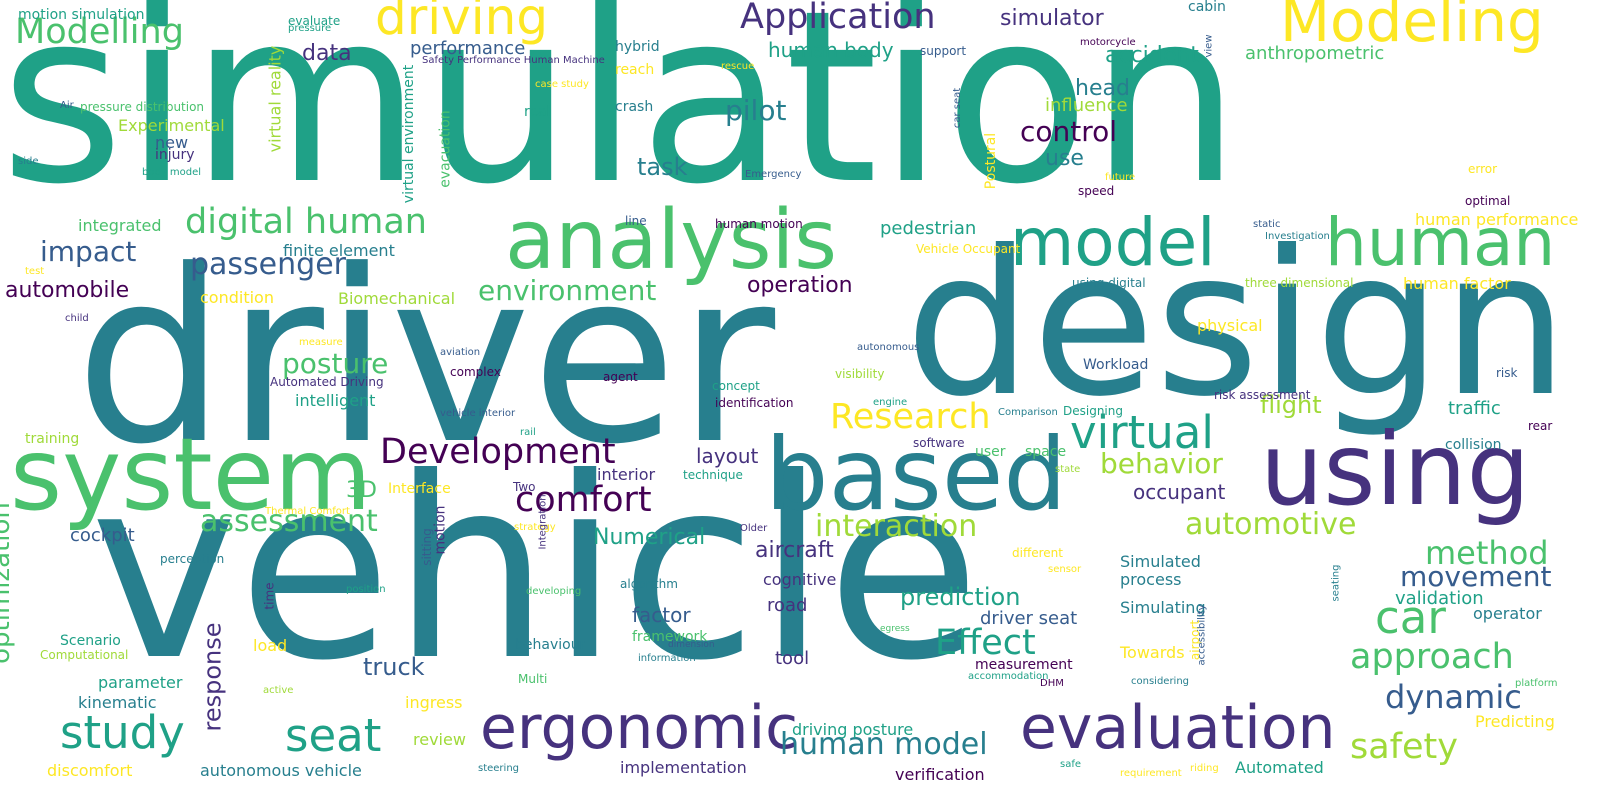 Image resolution: width=1600 pixels, height=800 pixels. I want to click on word-method: method, so click(1487, 553).